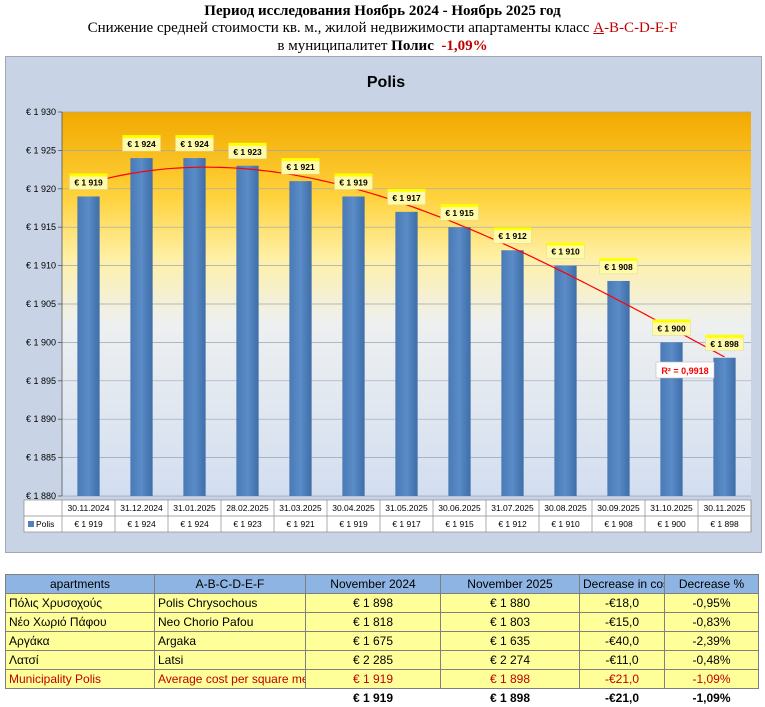 The width and height of the screenshot is (765, 707). Describe the element at coordinates (41, 150) in the screenshot. I see `y-tick-label: € 1 925` at that location.